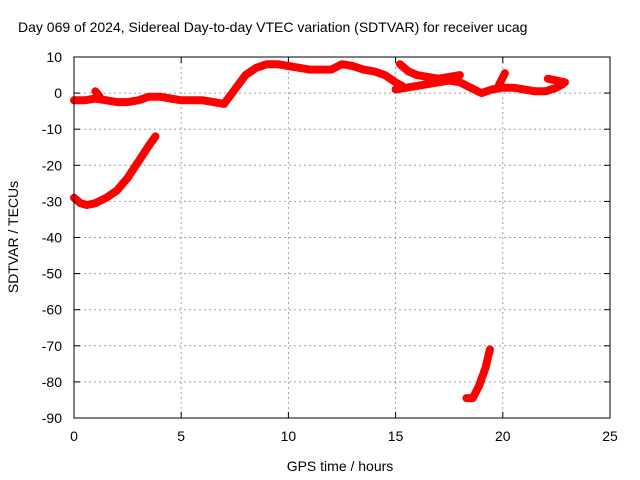  I want to click on y-axis-tick-labels: 10 0 -10 -20 -30 -40 -50 -60 -70 -80 -90, so click(52, 237).